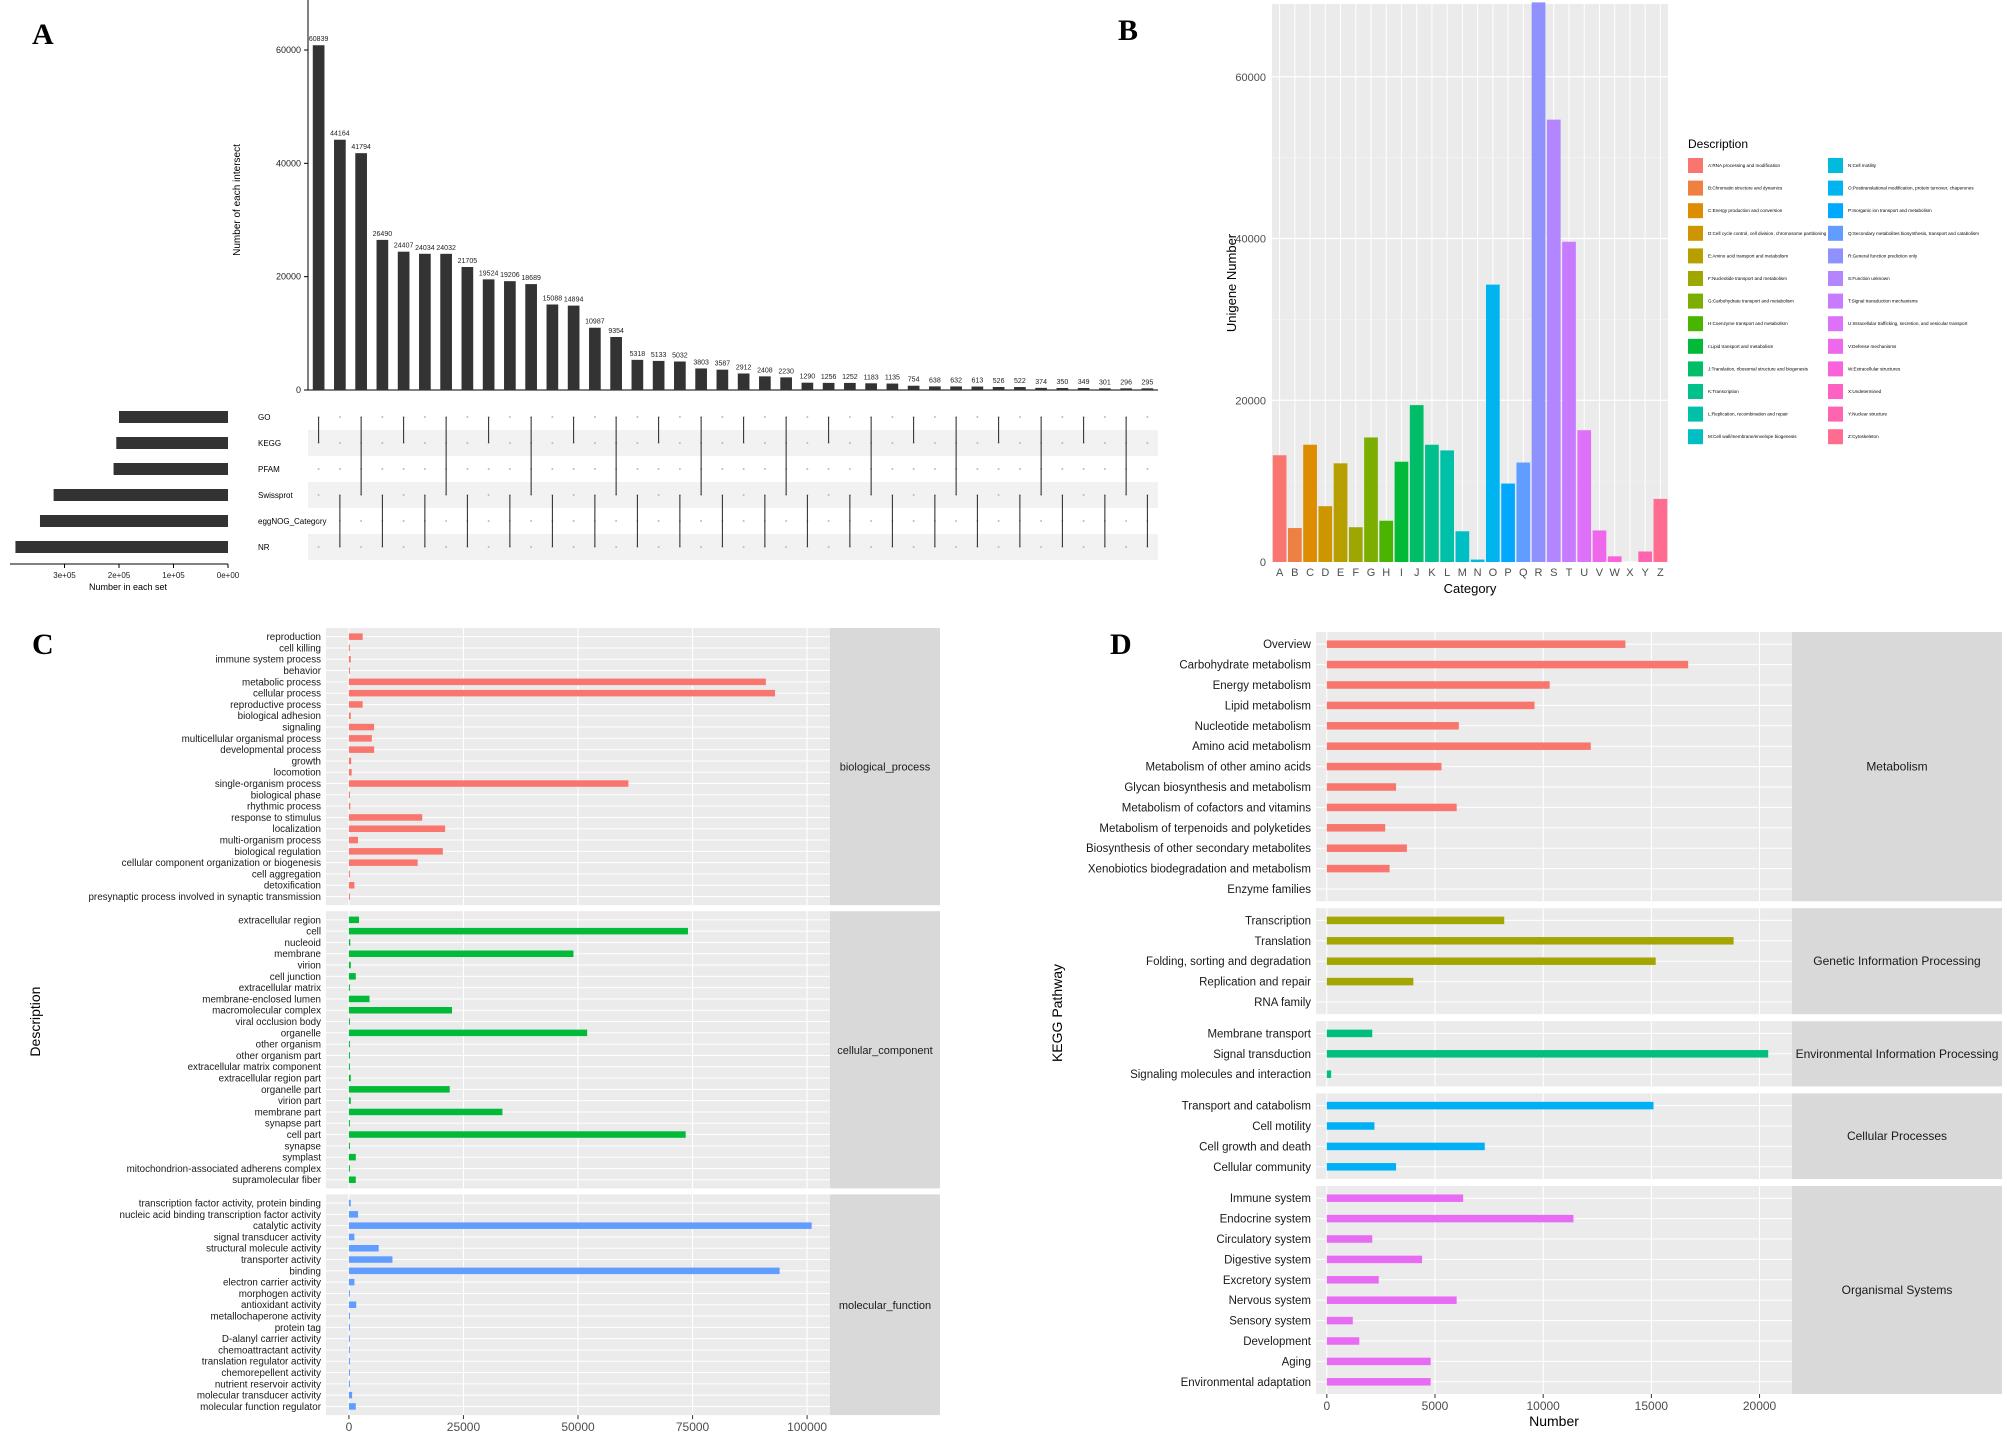 This screenshot has height=1433, width=2007. What do you see at coordinates (1470, 283) in the screenshot?
I see `chart-b-plot-bg` at bounding box center [1470, 283].